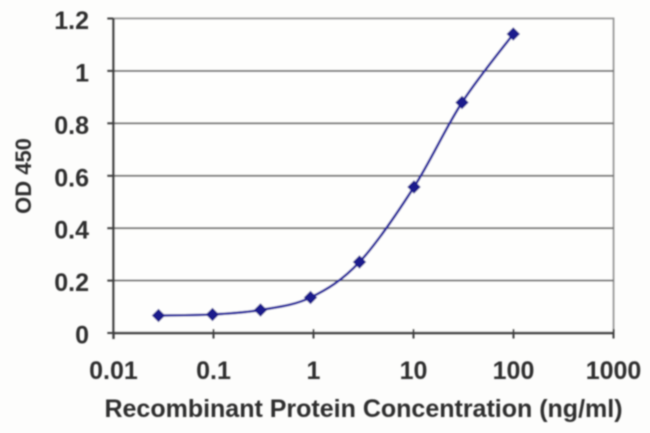  I want to click on svg-text: 0.1, so click(213, 371).